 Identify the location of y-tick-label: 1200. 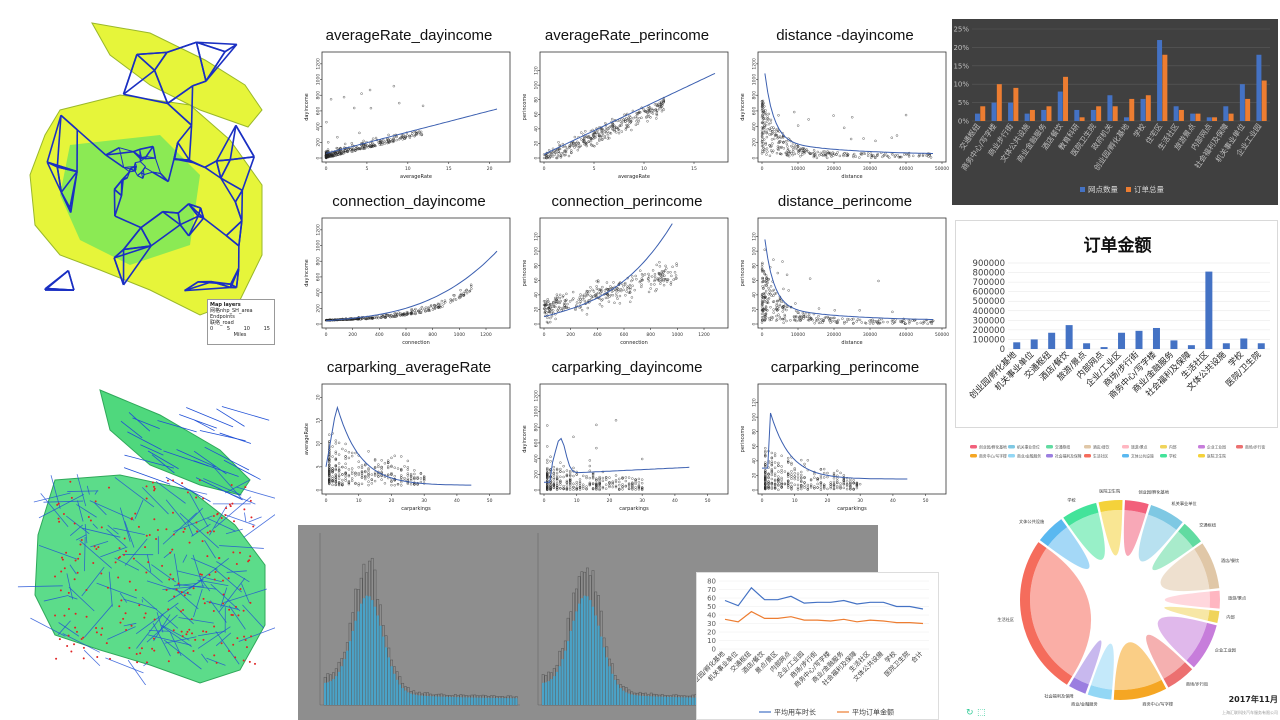
(755, 64).